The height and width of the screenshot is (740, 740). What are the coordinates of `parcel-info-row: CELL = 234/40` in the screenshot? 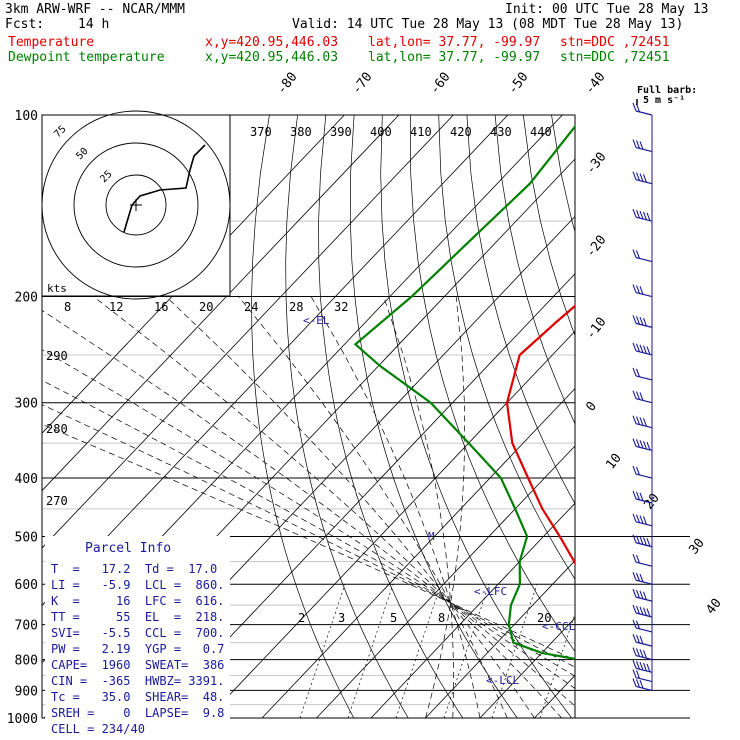 It's located at (98, 729).